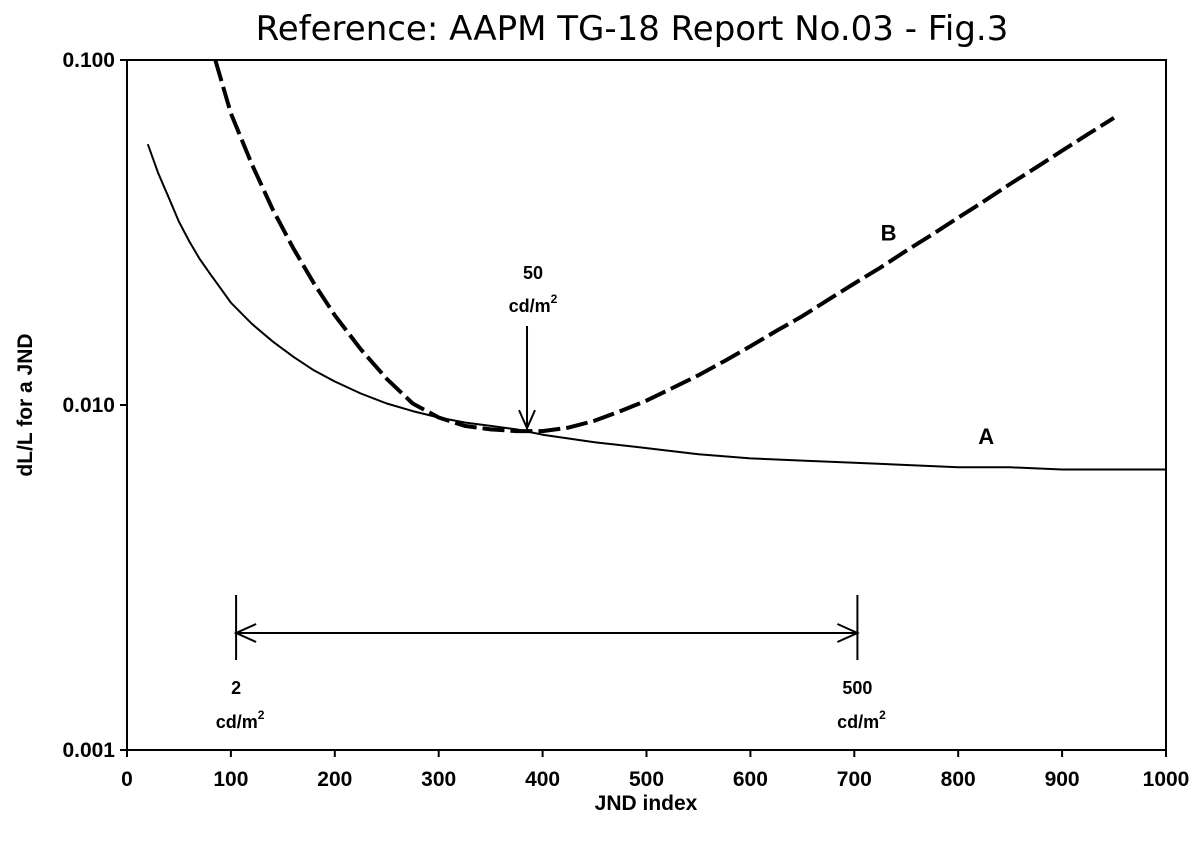 The image size is (1201, 844). I want to click on x-tick-label: 400, so click(542, 779).